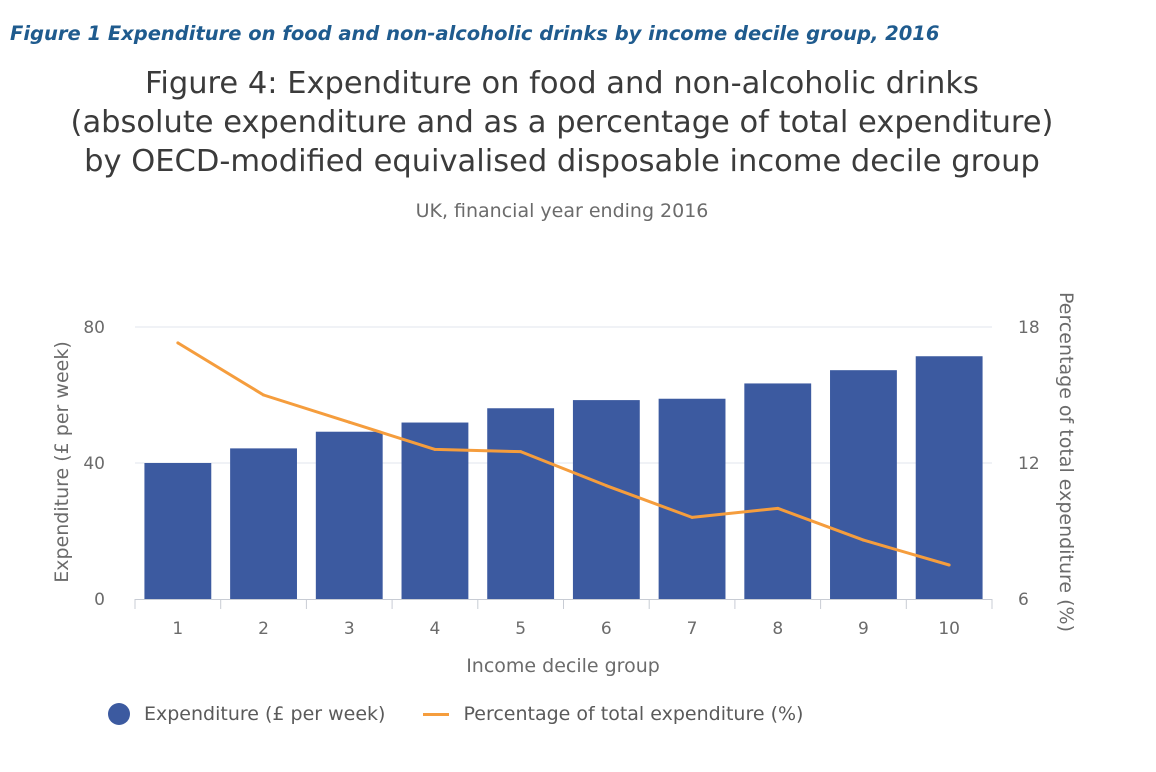 Image resolution: width=1156 pixels, height=772 pixels. I want to click on x-axis: 1 2 3 4 5 6 7 8 9 10, so click(563, 619).